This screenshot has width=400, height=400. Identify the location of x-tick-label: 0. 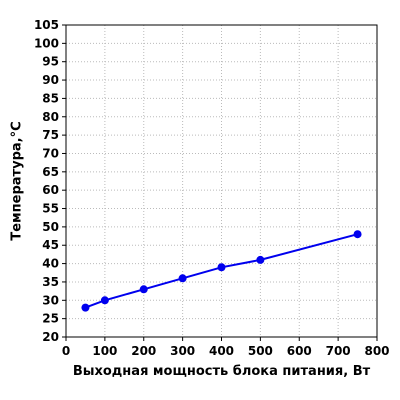
(66, 351).